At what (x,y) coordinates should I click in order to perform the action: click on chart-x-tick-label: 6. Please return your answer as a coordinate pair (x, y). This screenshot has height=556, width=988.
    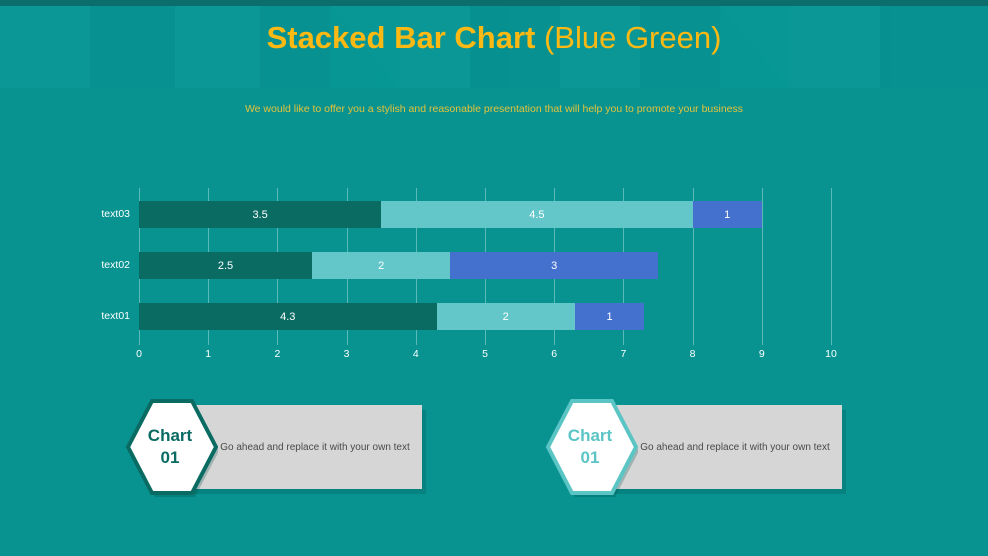
    Looking at the image, I should click on (554, 354).